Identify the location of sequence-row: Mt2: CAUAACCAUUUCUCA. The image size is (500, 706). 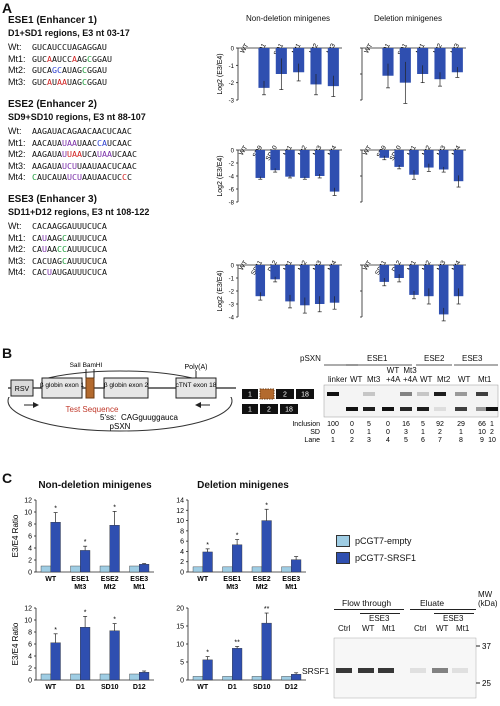
(57, 249).